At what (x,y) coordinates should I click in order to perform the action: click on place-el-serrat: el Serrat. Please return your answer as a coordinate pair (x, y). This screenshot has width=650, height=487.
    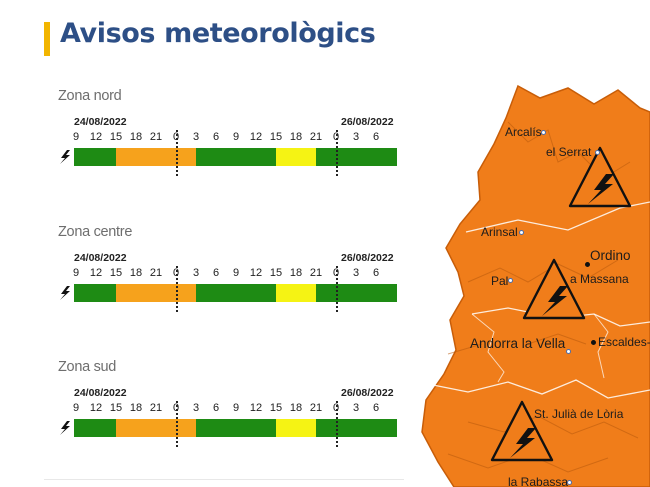
    Looking at the image, I should click on (569, 152).